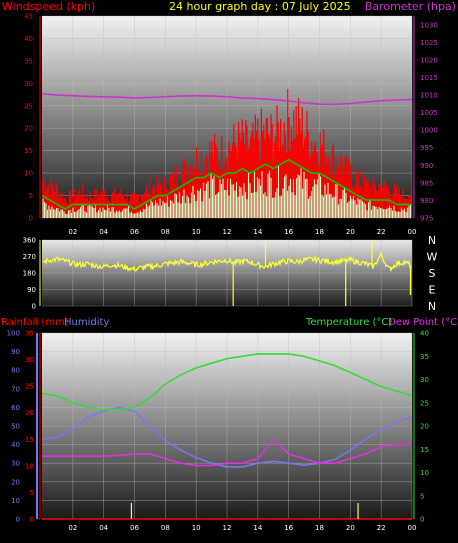 This screenshot has width=458, height=543. Describe the element at coordinates (35, 322) in the screenshot. I see `legend-rainfall: Rainfall (mm)` at that location.